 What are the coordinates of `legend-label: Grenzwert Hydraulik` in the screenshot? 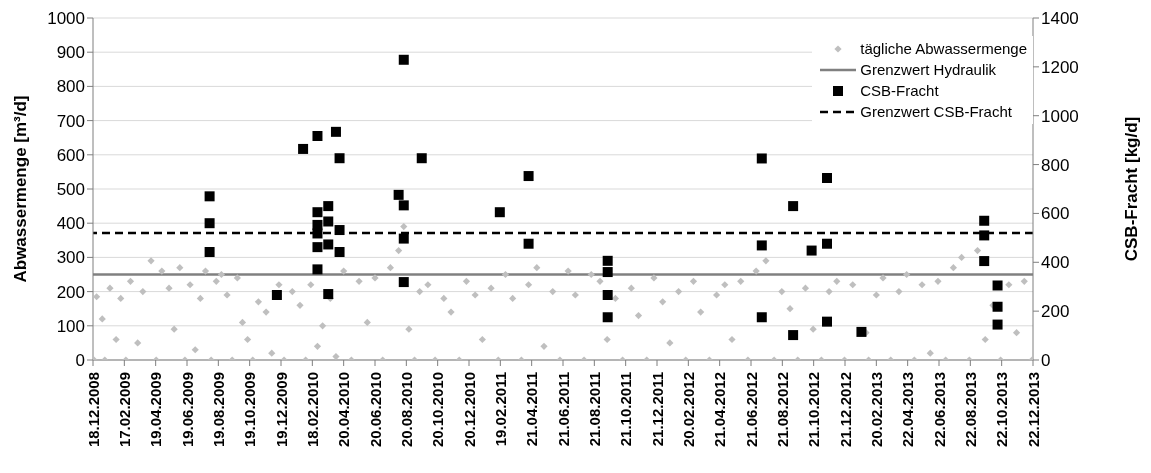 It's located at (928, 70).